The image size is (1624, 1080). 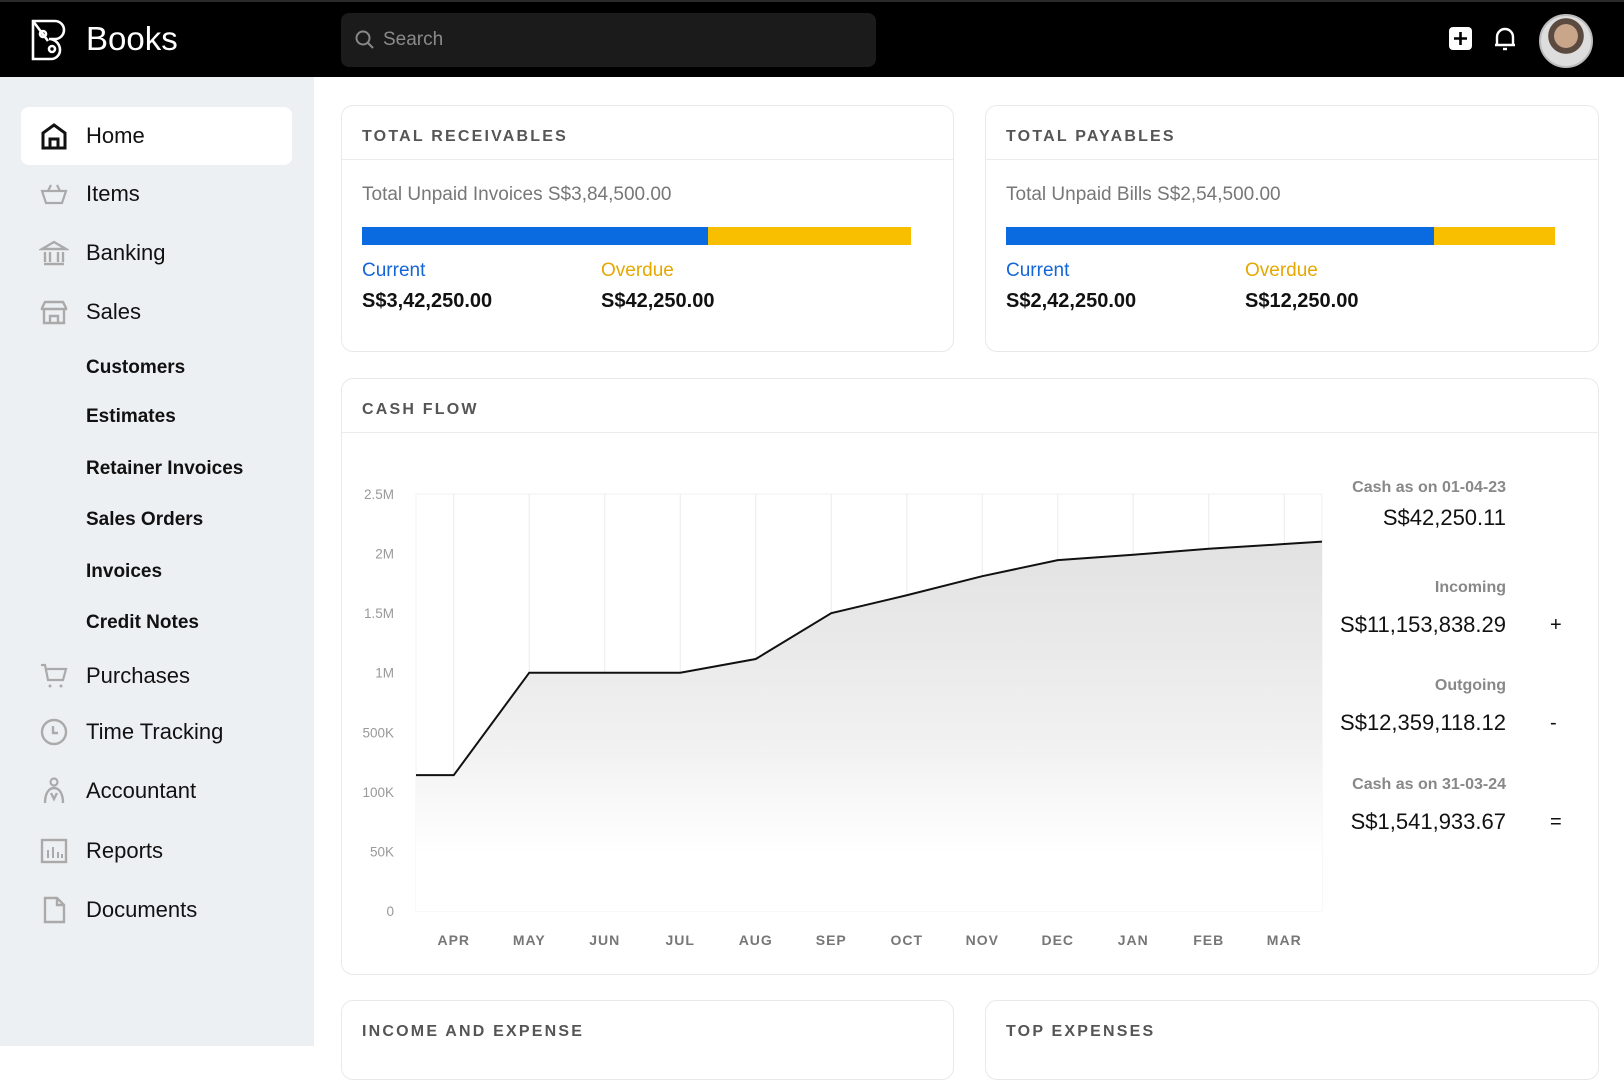 What do you see at coordinates (1556, 822) in the screenshot?
I see `stat-sign: =` at bounding box center [1556, 822].